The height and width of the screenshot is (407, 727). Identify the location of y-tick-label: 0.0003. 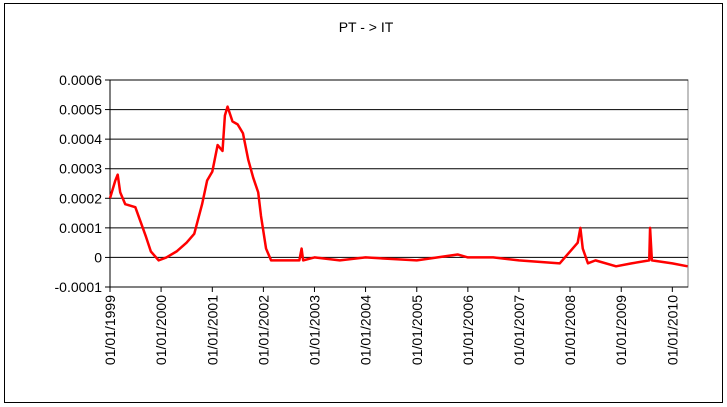
(80, 169).